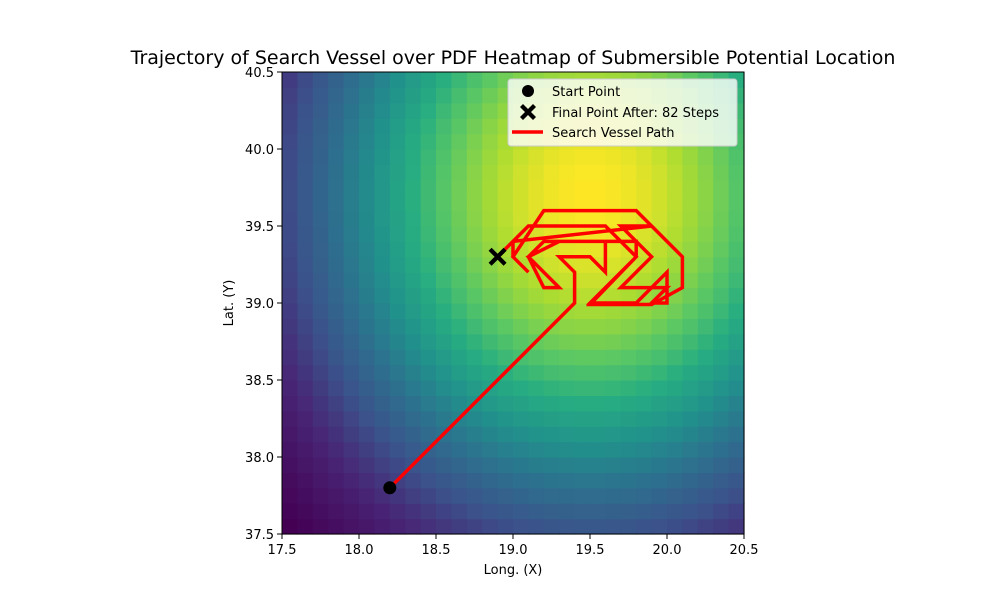 This screenshot has width=1000, height=600. Describe the element at coordinates (534, 351) in the screenshot. I see `path-layer` at that location.